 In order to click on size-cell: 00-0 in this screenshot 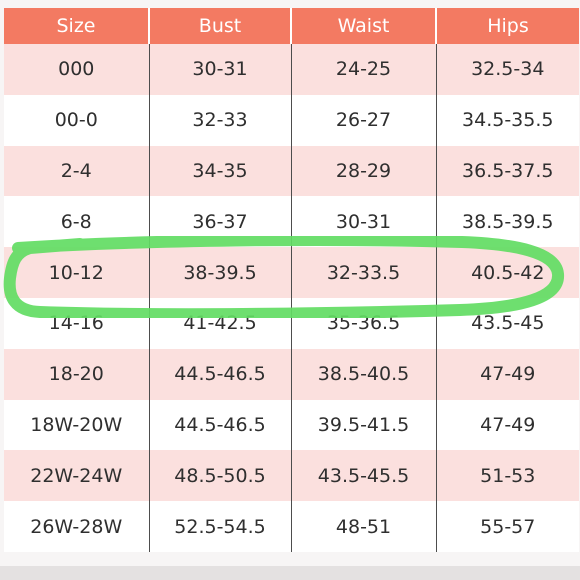, I will do `click(76, 120)`.